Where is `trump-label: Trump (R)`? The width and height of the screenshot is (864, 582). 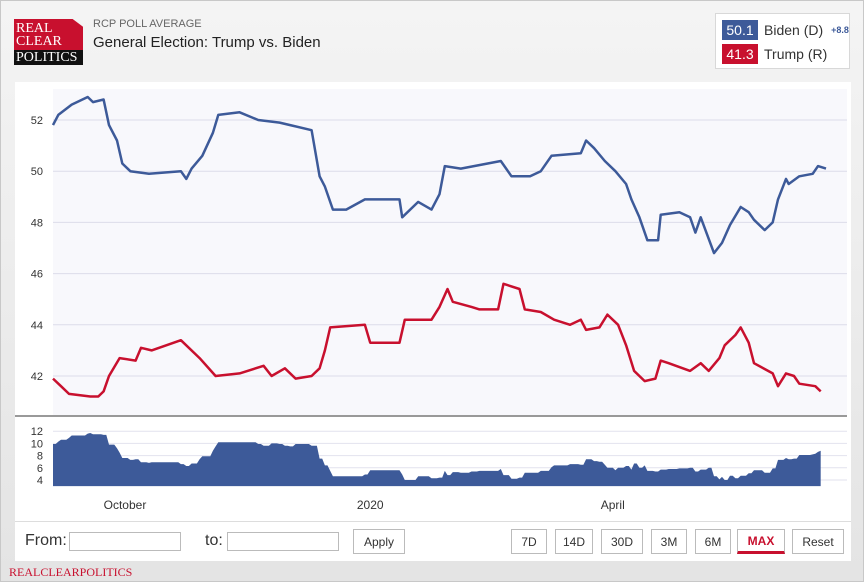
trump-label: Trump (R) is located at coordinates (796, 54).